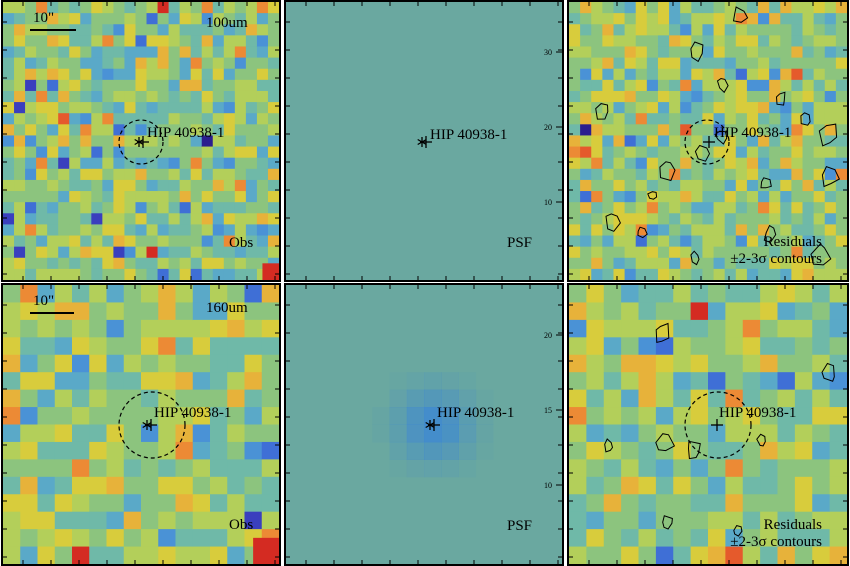  Describe the element at coordinates (770, 234) in the screenshot. I see `sigma-contour` at that location.